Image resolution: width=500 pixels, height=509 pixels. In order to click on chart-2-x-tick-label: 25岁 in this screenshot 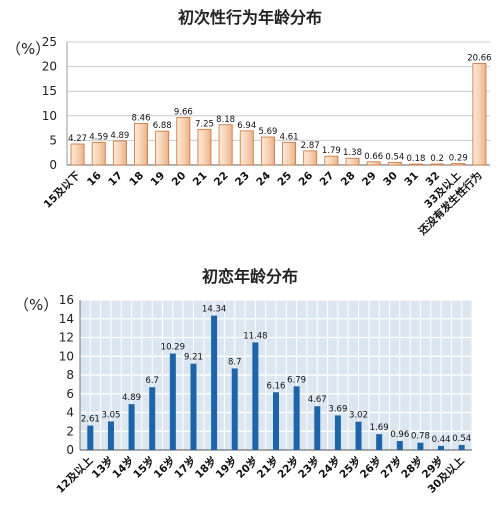, I will do `click(350, 467)`.